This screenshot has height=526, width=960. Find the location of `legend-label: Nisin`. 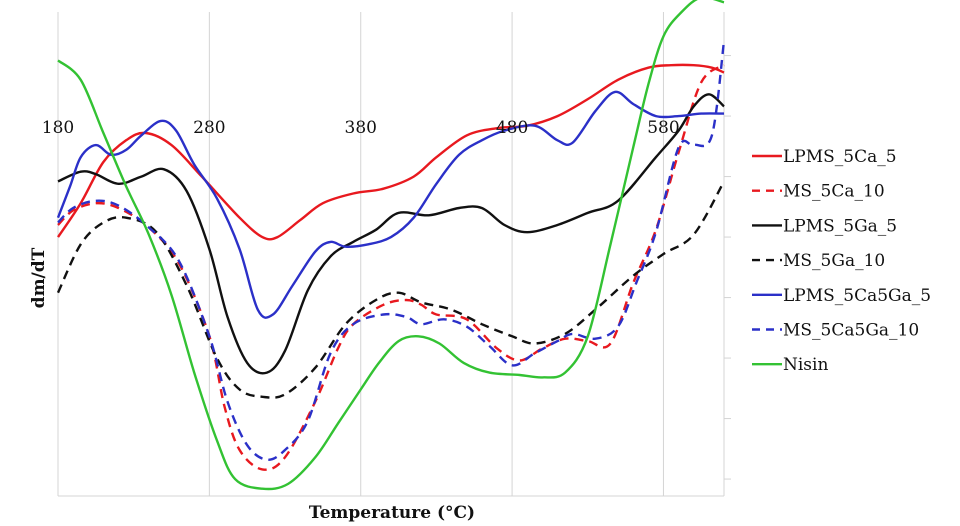

legend-label: Nisin is located at coordinates (805, 365).